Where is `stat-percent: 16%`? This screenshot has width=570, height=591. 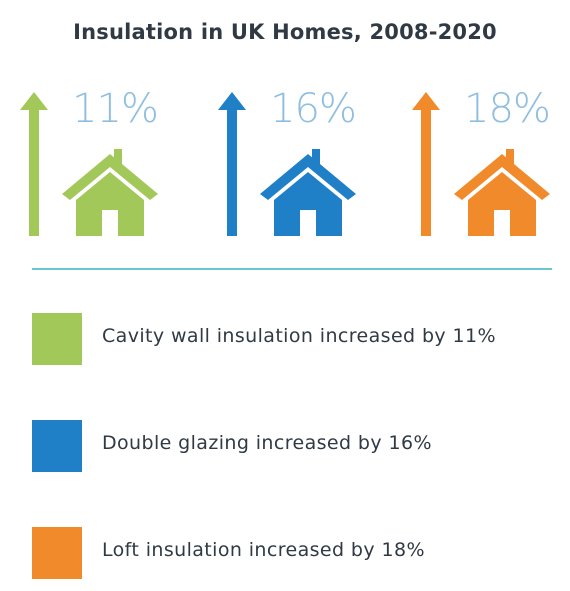 stat-percent: 16% is located at coordinates (313, 109).